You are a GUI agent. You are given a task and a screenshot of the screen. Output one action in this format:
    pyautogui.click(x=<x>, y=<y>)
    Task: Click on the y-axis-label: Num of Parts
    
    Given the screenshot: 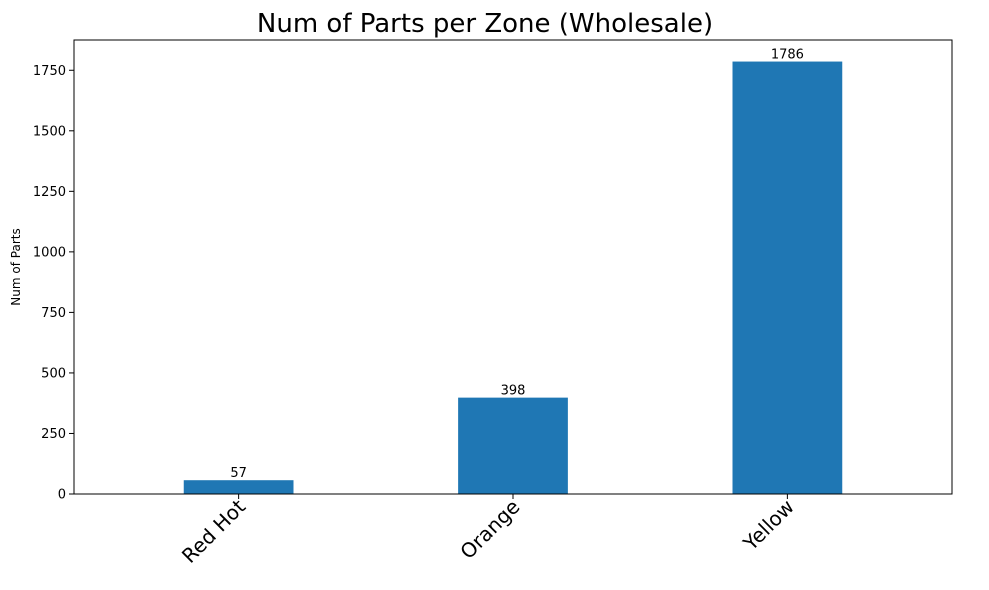 What is the action you would take?
    pyautogui.click(x=16, y=266)
    